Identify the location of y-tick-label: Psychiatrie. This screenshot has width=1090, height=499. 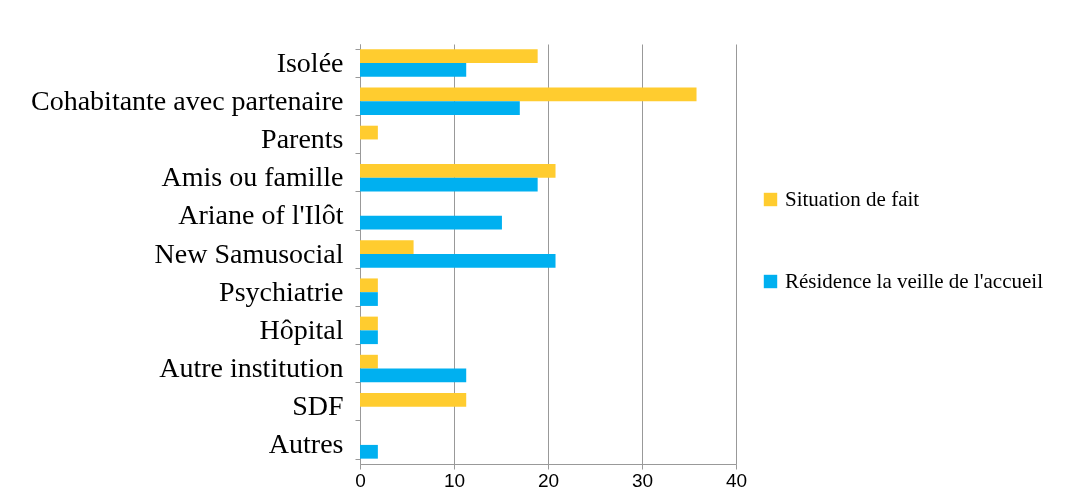
(281, 291).